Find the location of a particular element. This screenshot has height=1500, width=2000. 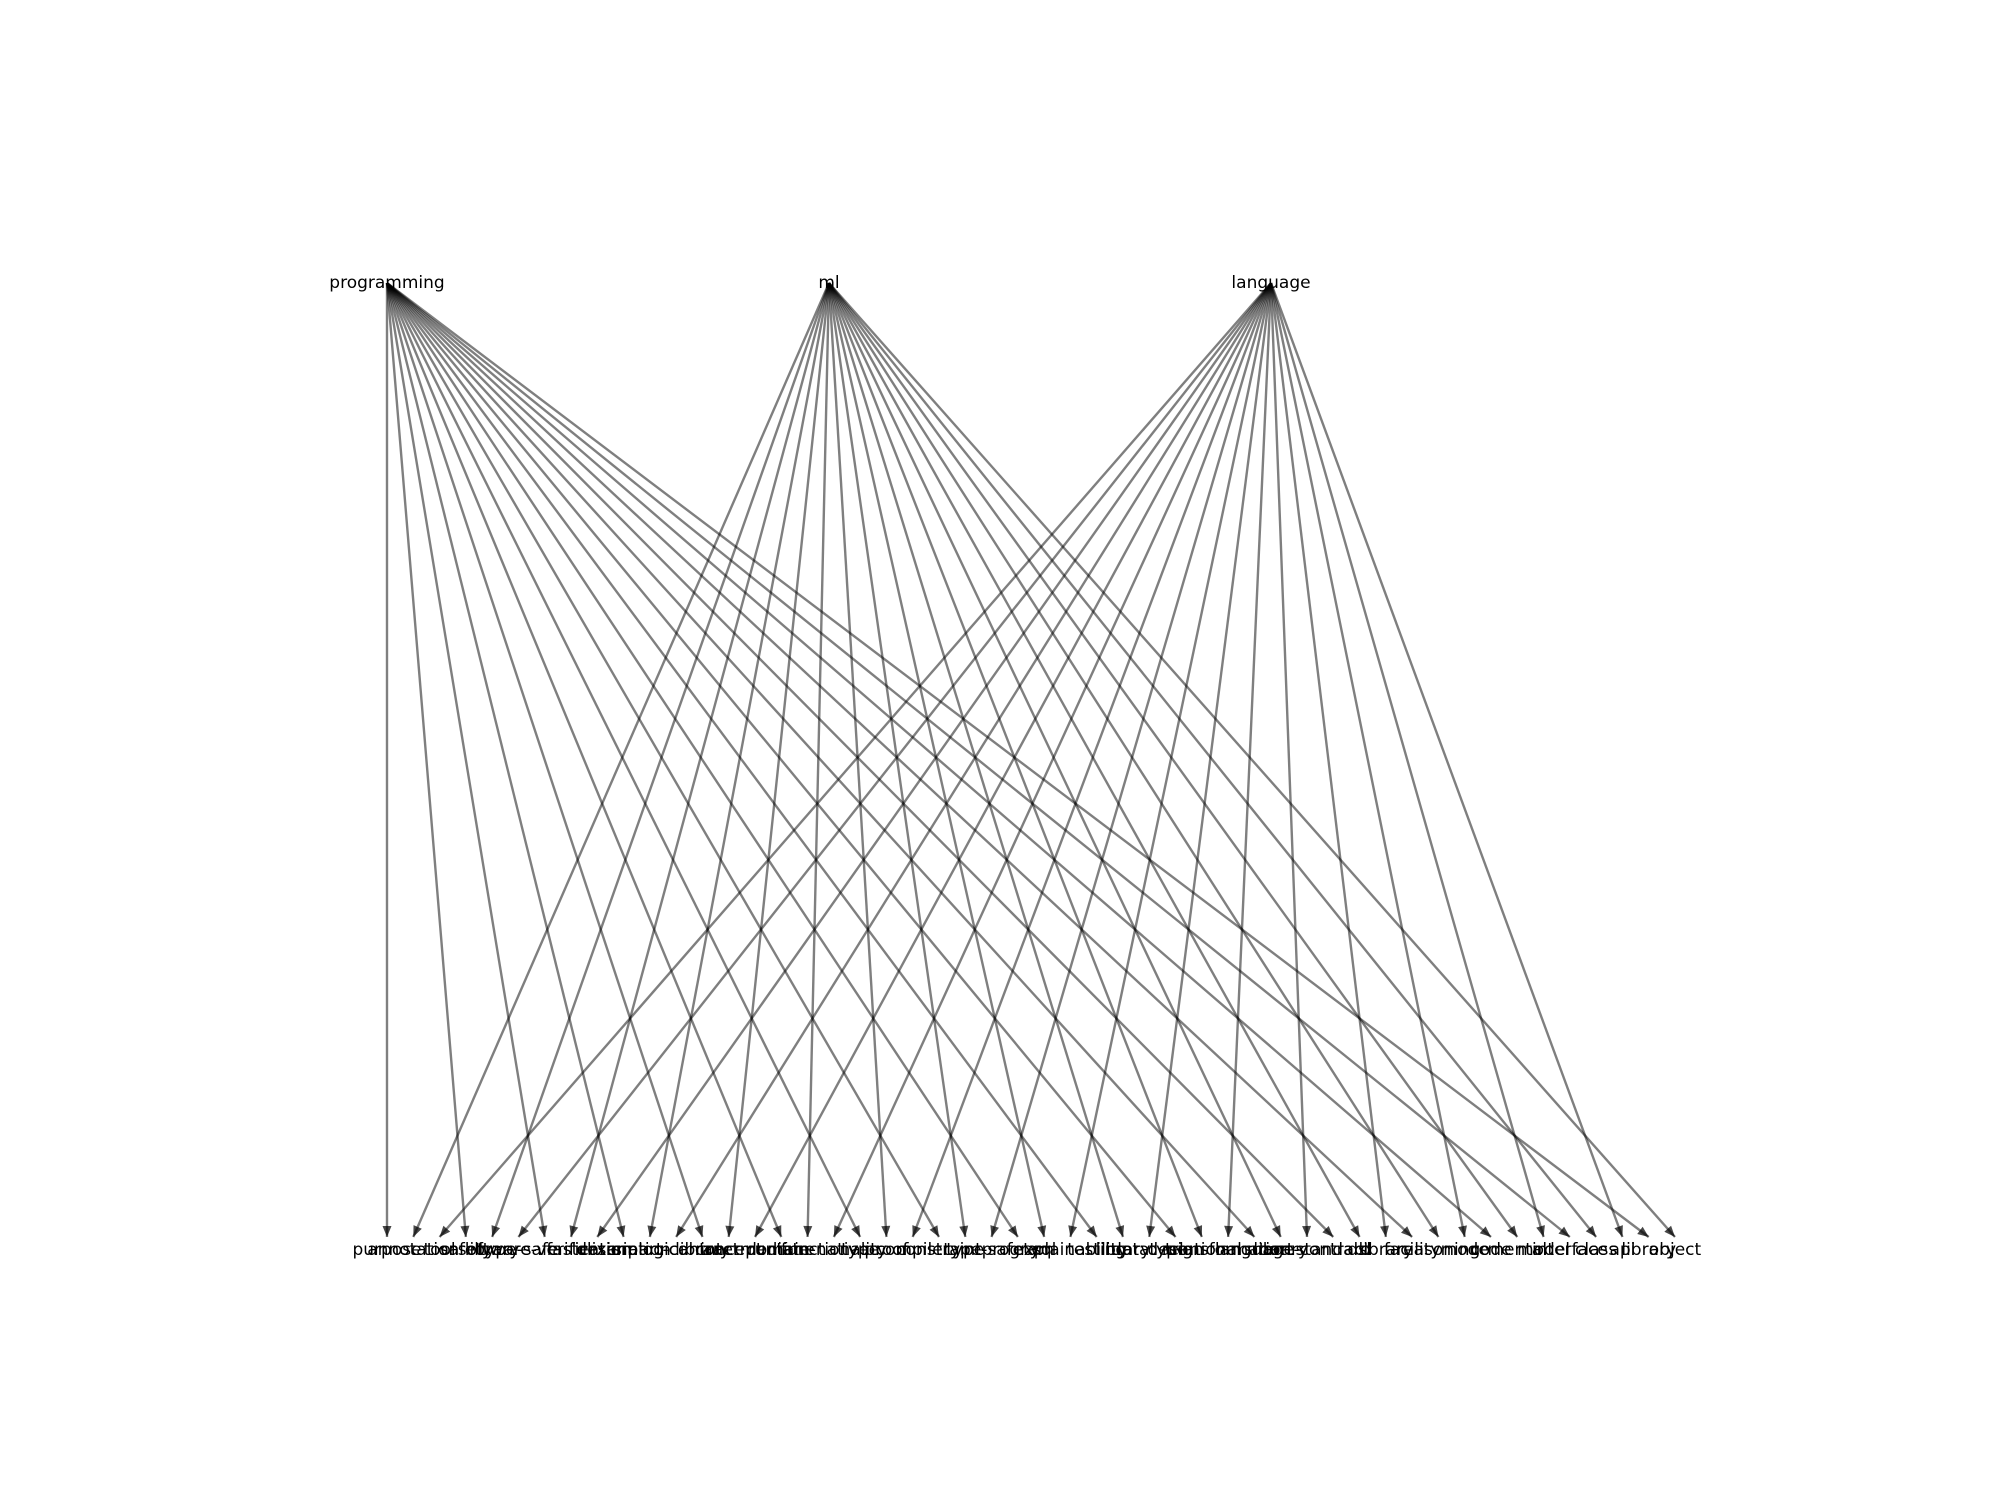

arrowhead-mode is located at coordinates (1462, 1231).